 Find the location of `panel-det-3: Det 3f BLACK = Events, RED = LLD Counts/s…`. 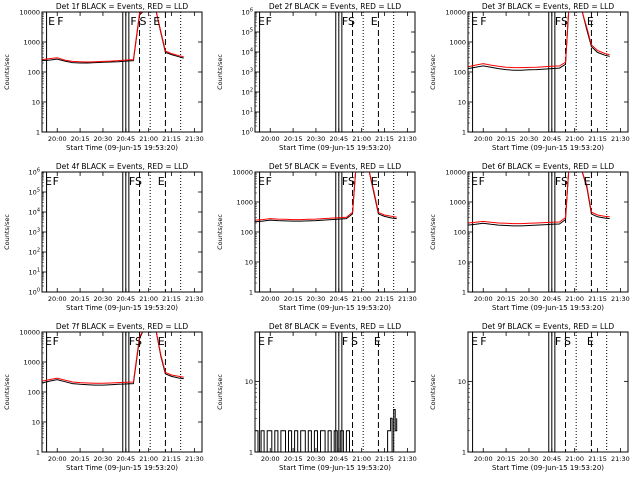

panel-det-3: Det 3f BLACK = Events, RED = LLD Counts/s… is located at coordinates (529, 77).